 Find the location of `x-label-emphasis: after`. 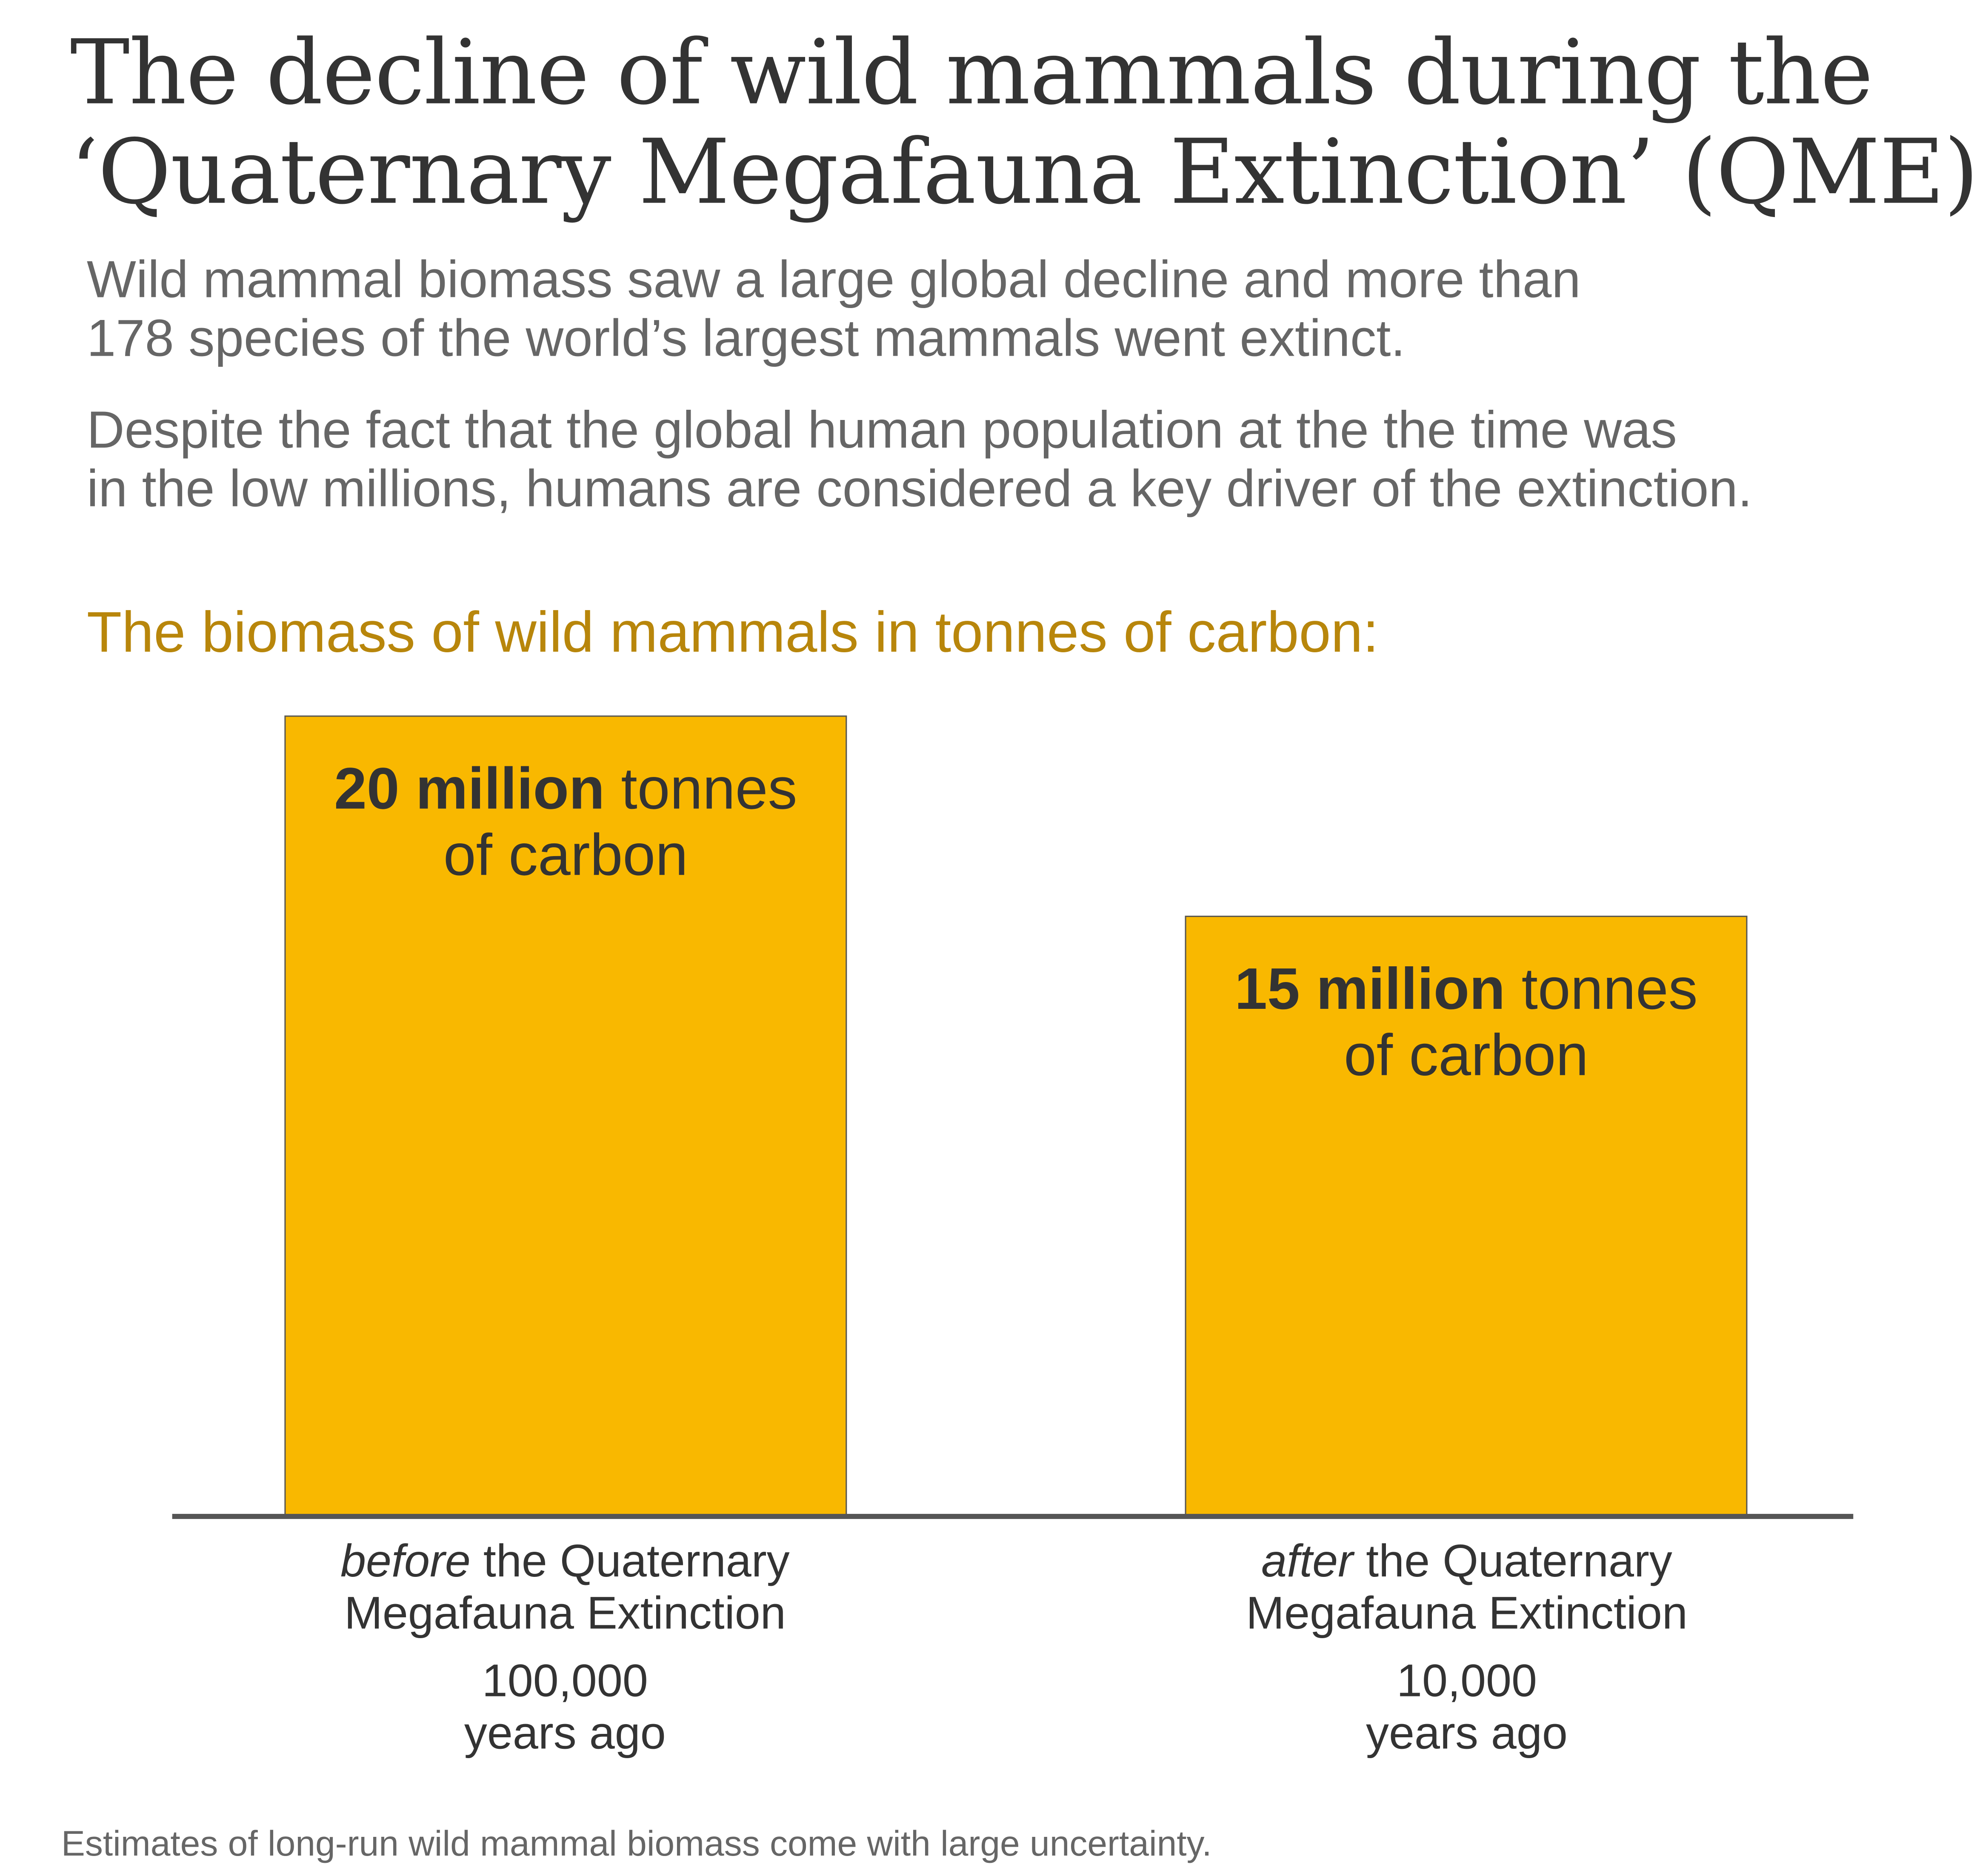

x-label-emphasis: after is located at coordinates (1307, 1560).